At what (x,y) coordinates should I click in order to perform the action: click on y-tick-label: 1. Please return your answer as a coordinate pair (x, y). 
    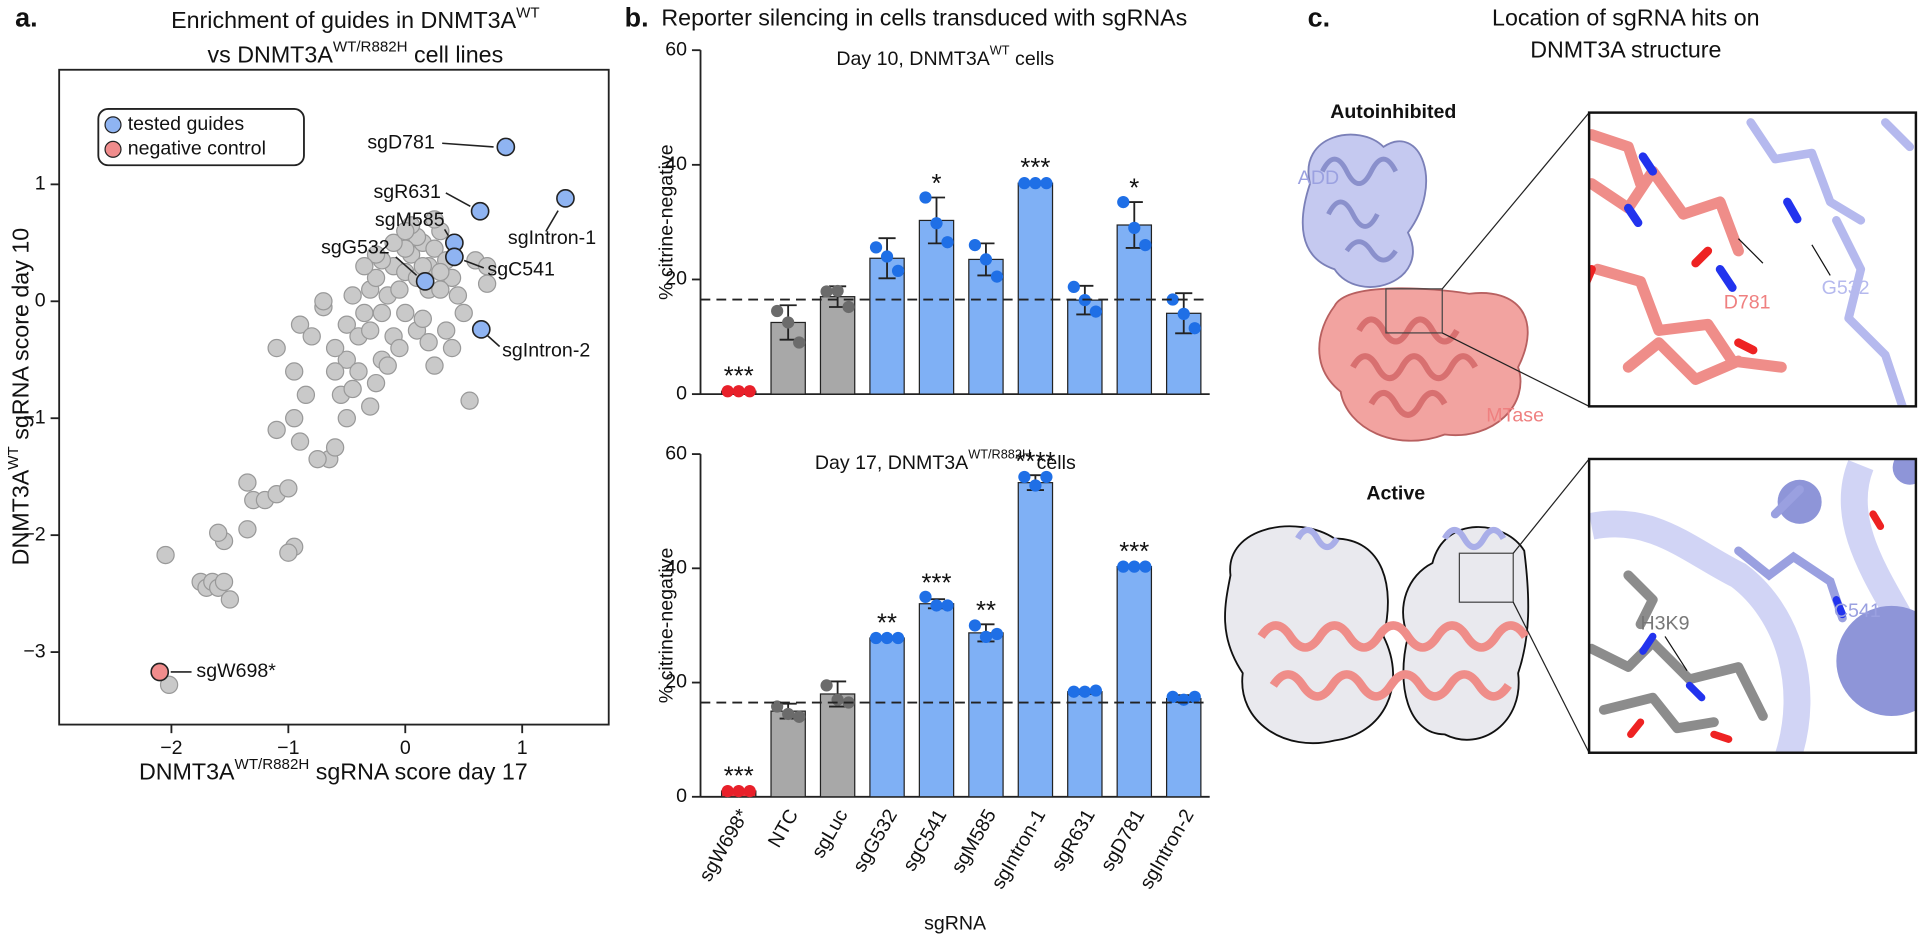
    Looking at the image, I should click on (40, 184).